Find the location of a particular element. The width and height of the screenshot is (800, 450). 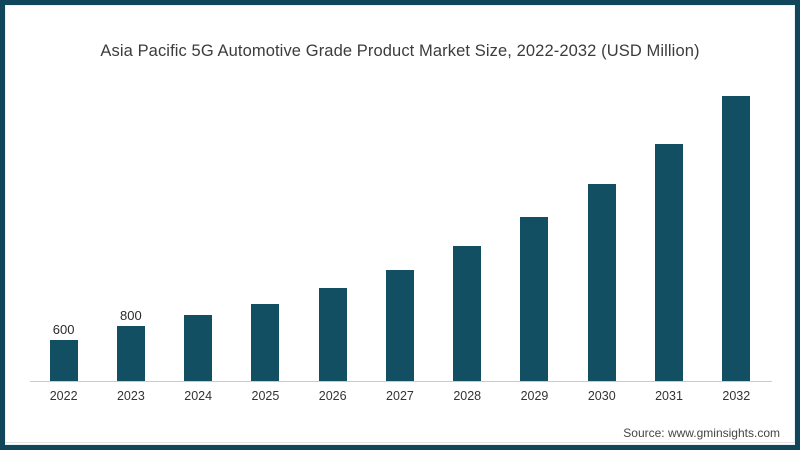

bar-value-label: 600 is located at coordinates (63, 329).